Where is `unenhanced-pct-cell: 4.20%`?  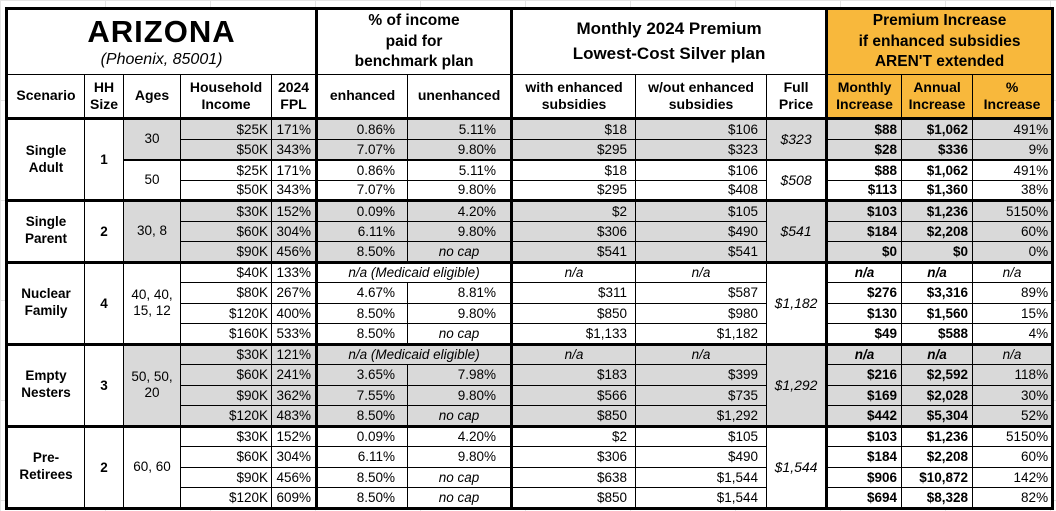 unenhanced-pct-cell: 4.20% is located at coordinates (460, 210).